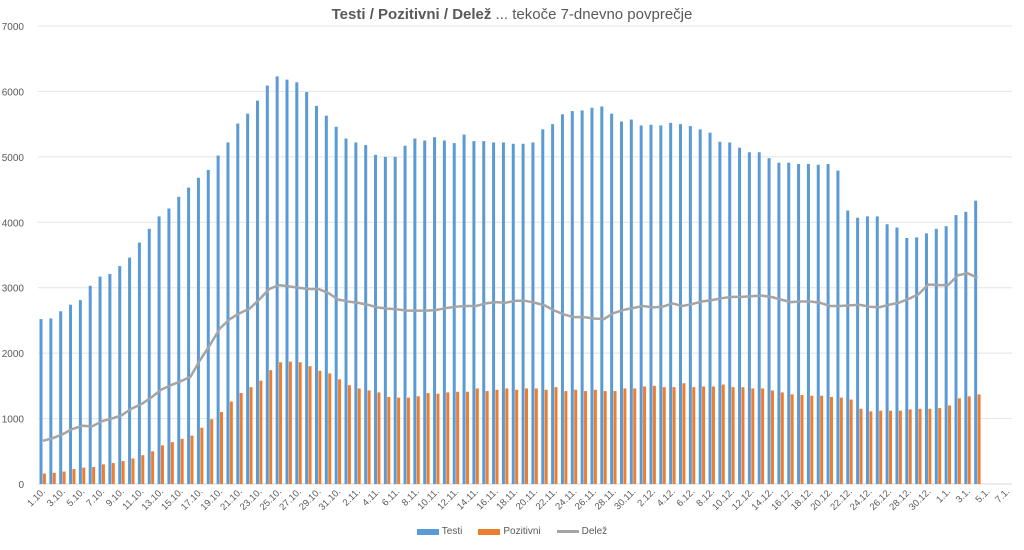 This screenshot has height=550, width=1024. What do you see at coordinates (95, 497) in the screenshot?
I see `x-tick-label: 7.10.` at bounding box center [95, 497].